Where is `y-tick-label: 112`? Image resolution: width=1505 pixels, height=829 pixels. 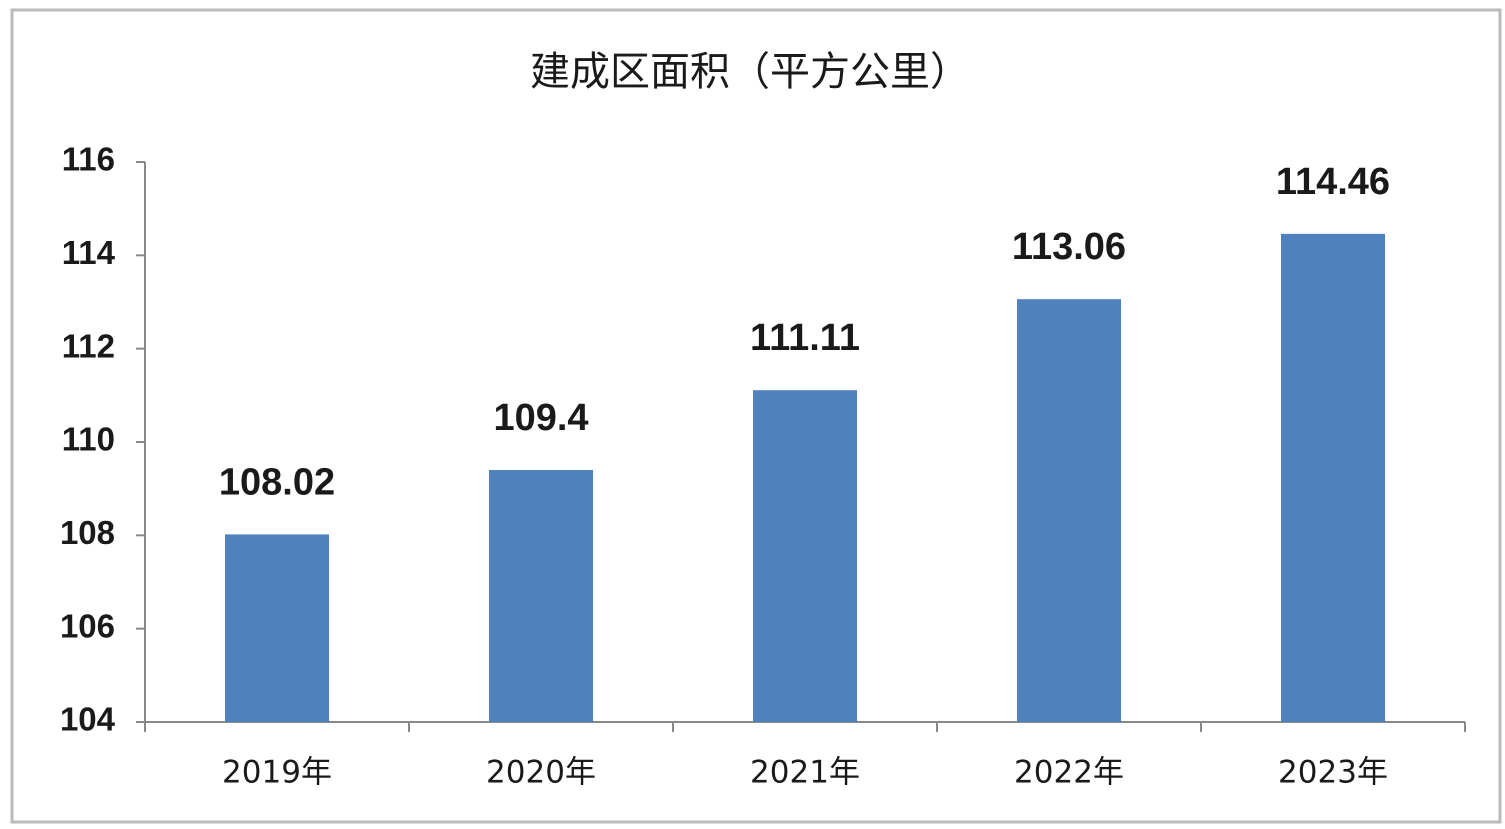
y-tick-label: 112 is located at coordinates (88, 345).